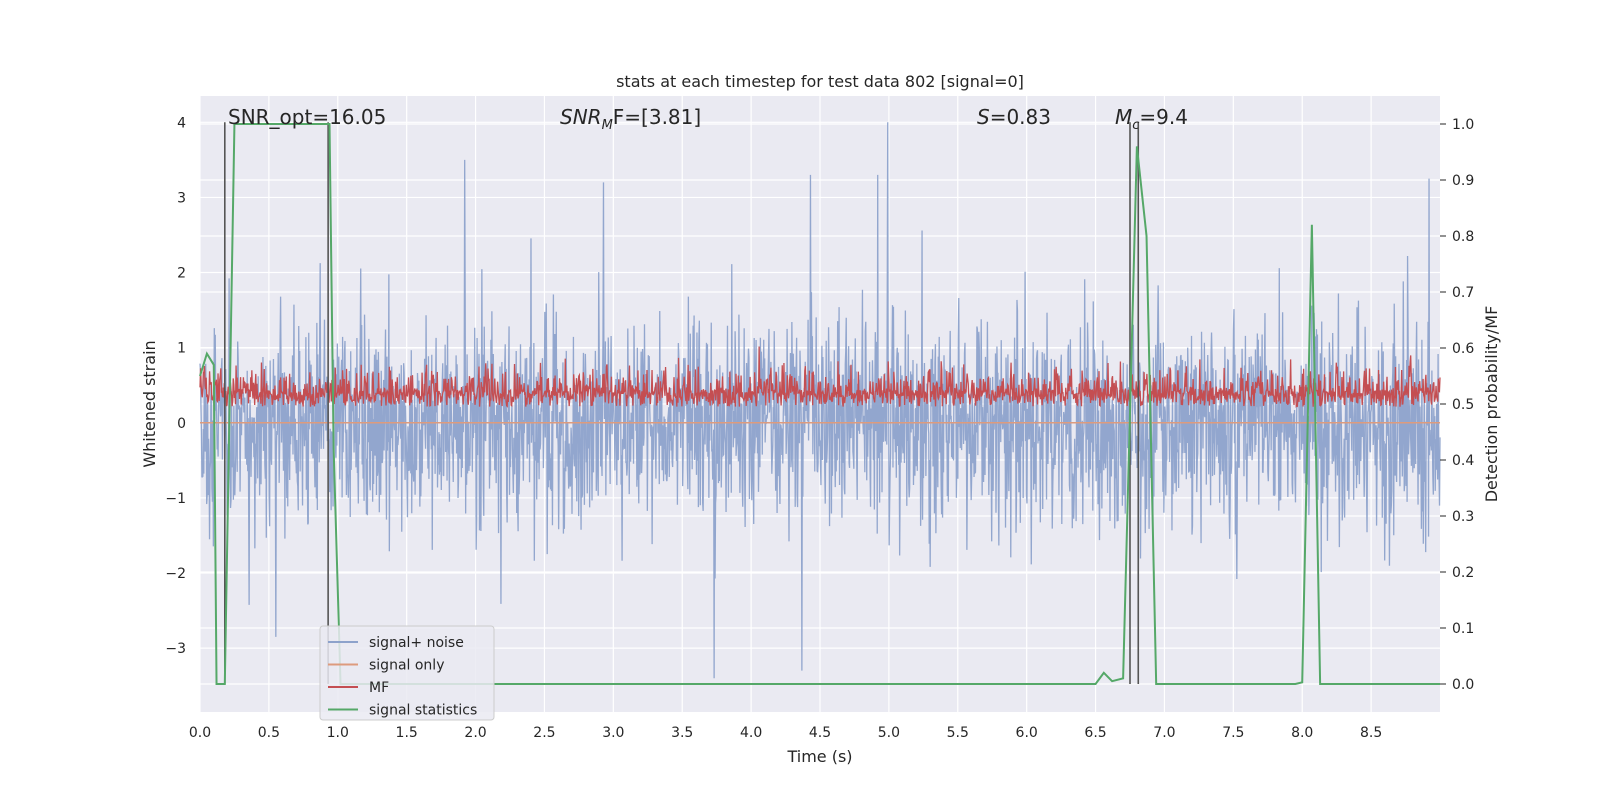  Describe the element at coordinates (181, 274) in the screenshot. I see `y-left-tick-label: 2` at that location.